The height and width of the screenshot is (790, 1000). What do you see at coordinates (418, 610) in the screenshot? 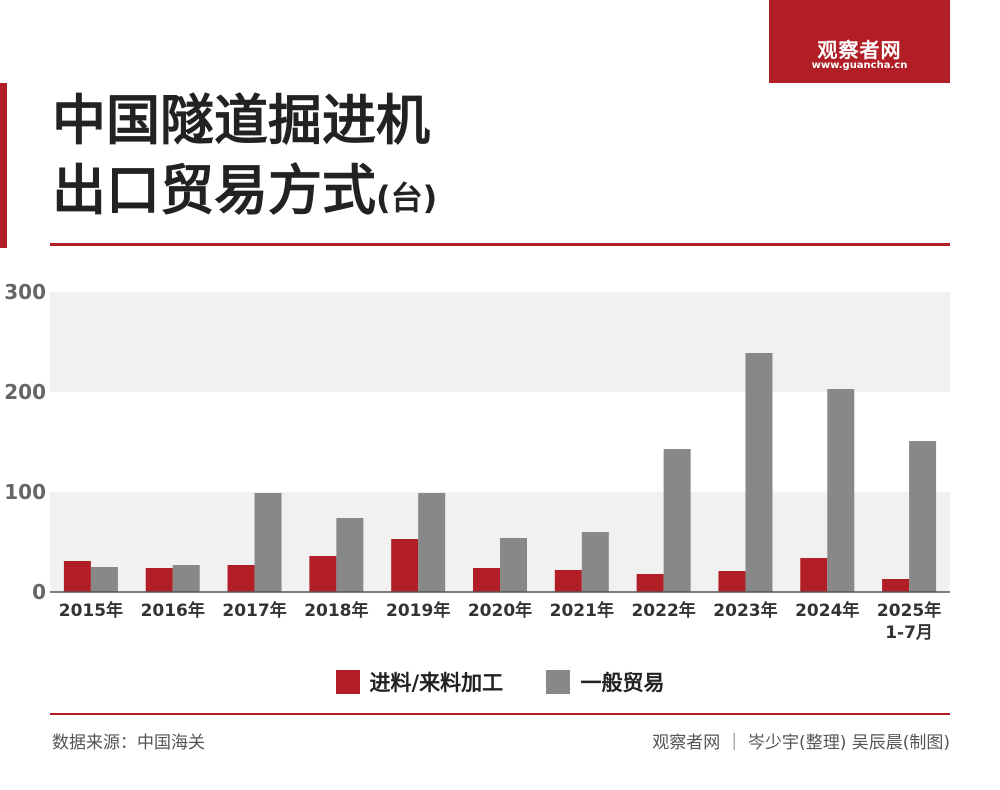
I see `x-tick-label: 2019年` at bounding box center [418, 610].